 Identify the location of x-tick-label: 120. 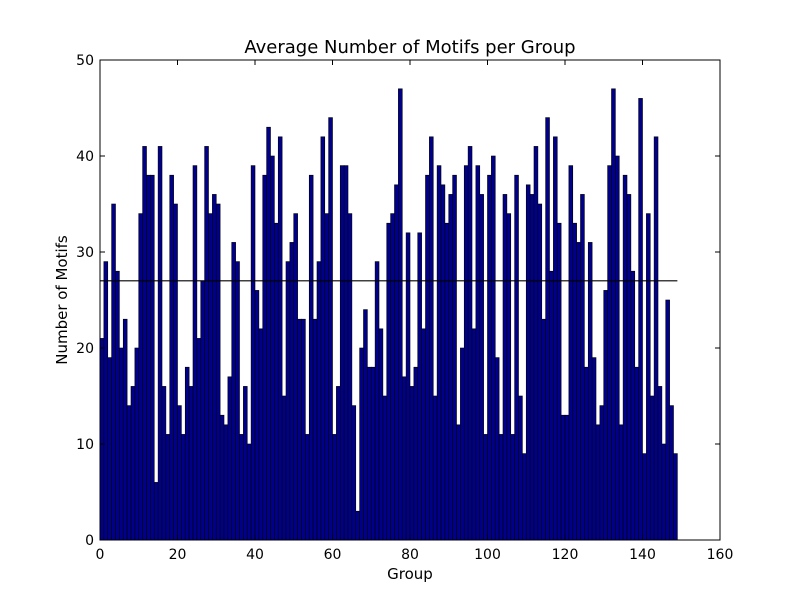
(565, 555).